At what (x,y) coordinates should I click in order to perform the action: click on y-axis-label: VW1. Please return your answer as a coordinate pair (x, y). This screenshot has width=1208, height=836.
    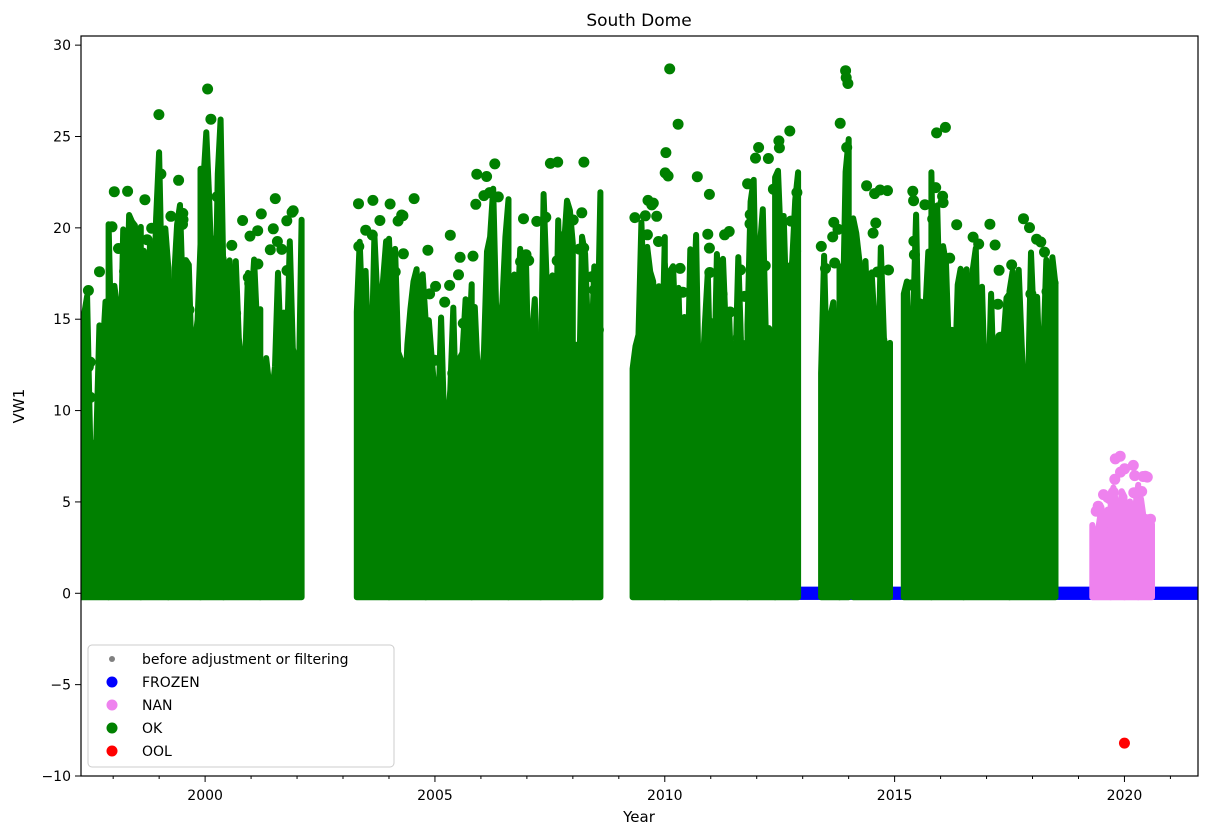
    Looking at the image, I should click on (19, 406).